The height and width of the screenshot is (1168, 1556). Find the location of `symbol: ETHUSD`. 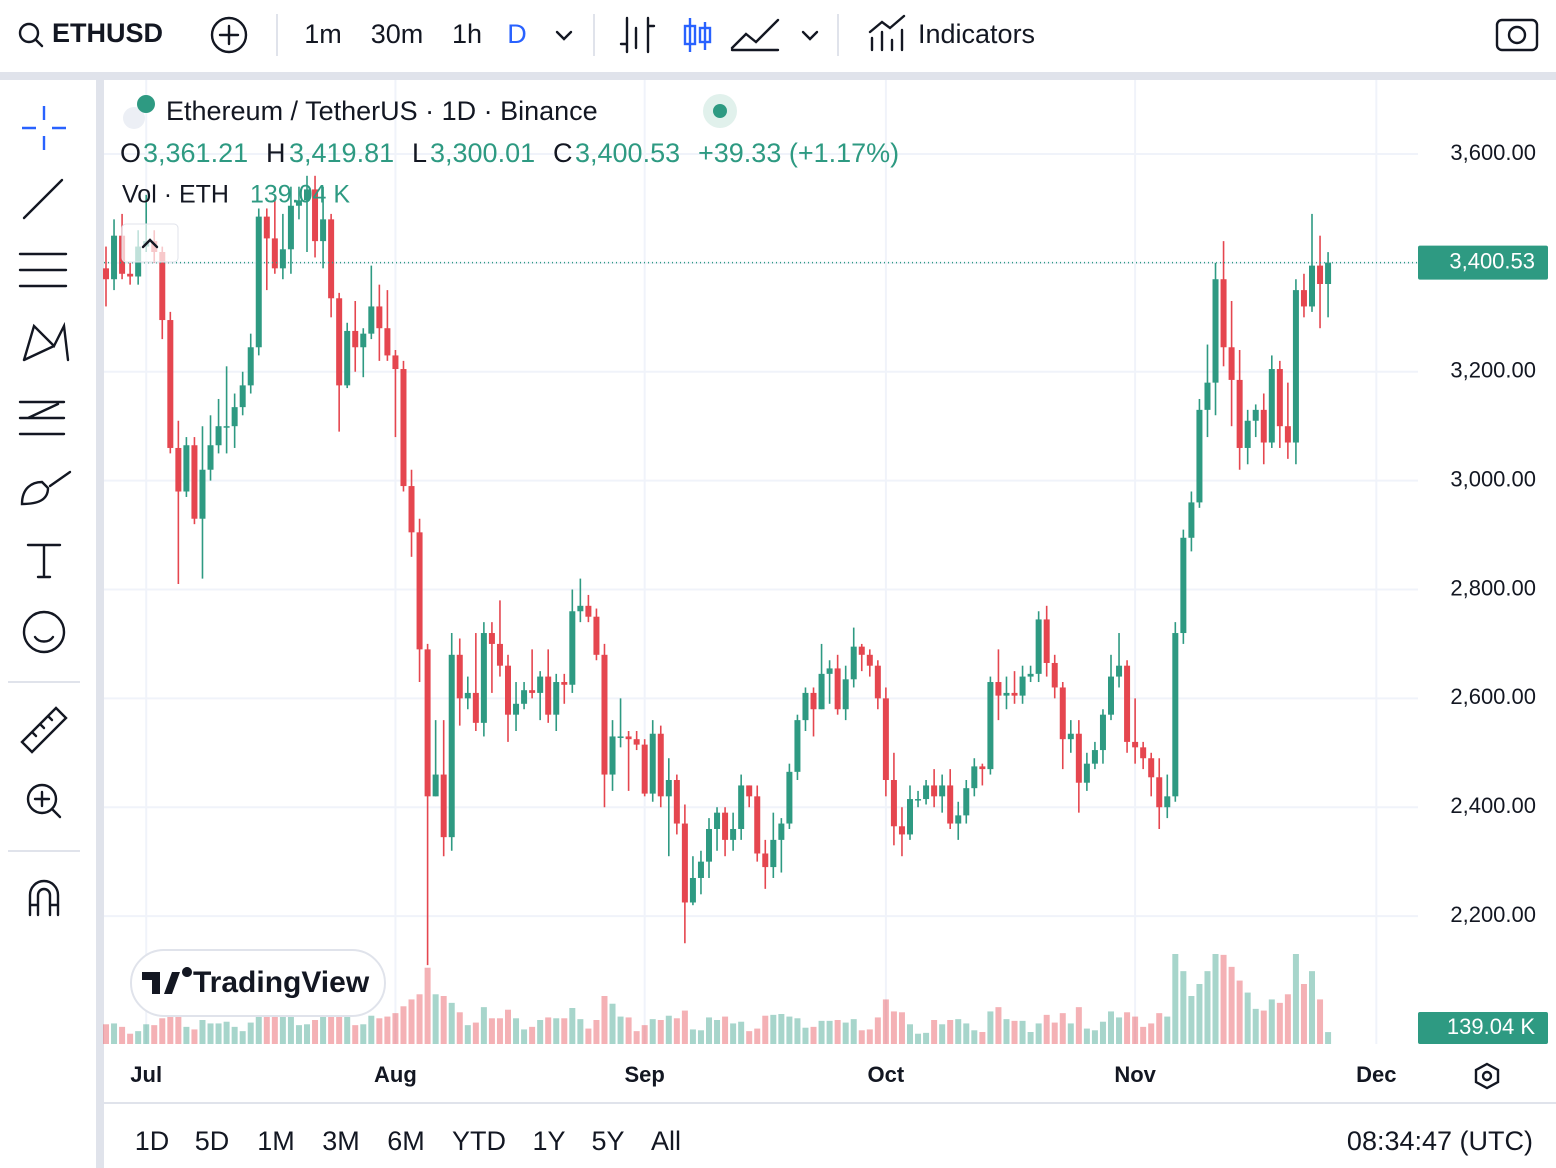

symbol: ETHUSD is located at coordinates (107, 33).